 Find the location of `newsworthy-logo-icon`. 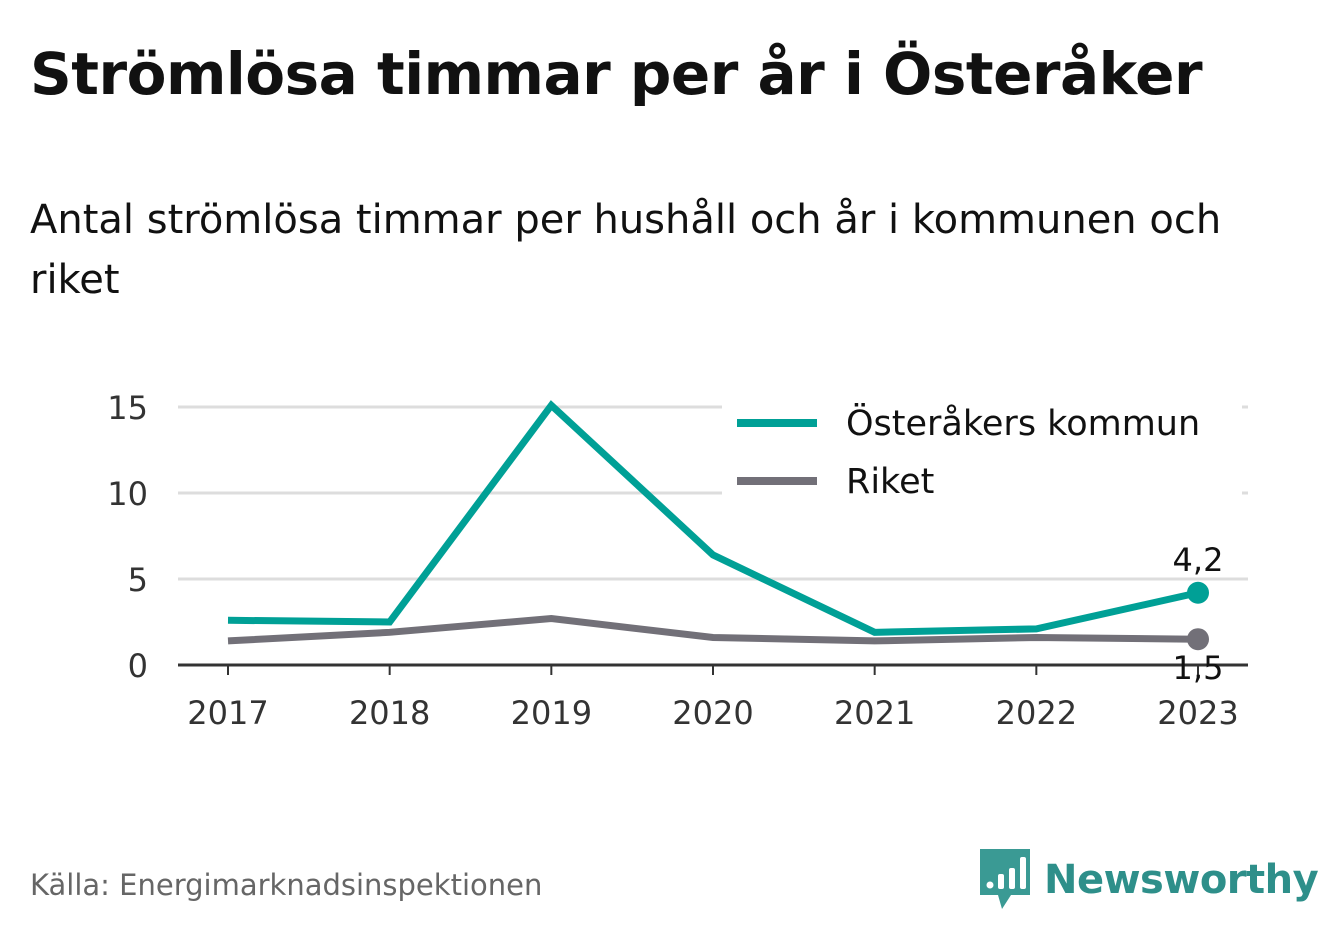

newsworthy-logo-icon is located at coordinates (1005, 879).